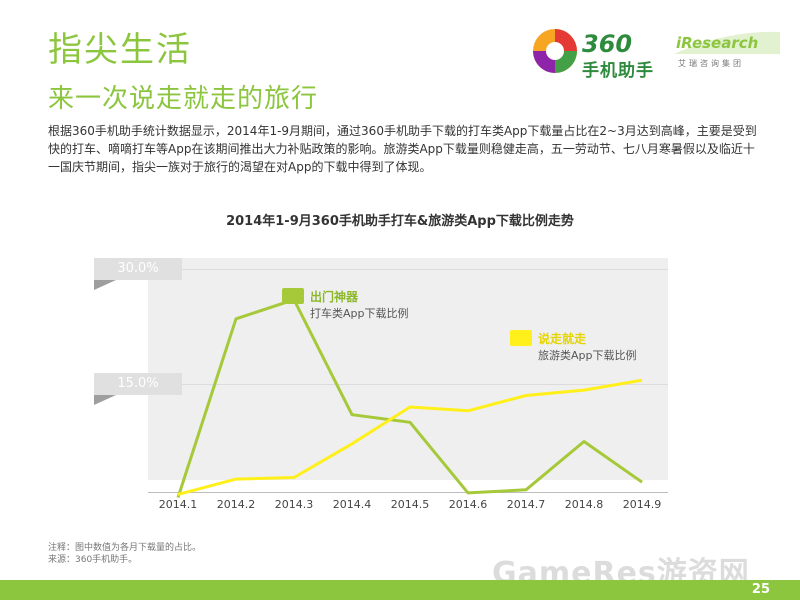 This screenshot has width=800, height=600. What do you see at coordinates (178, 504) in the screenshot?
I see `x-tick-label: 2014.1` at bounding box center [178, 504].